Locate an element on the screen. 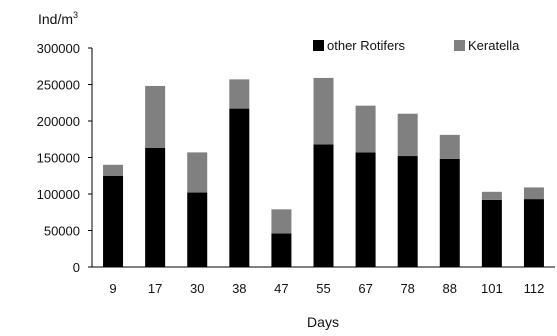  x-tick-label: 112 is located at coordinates (534, 288).